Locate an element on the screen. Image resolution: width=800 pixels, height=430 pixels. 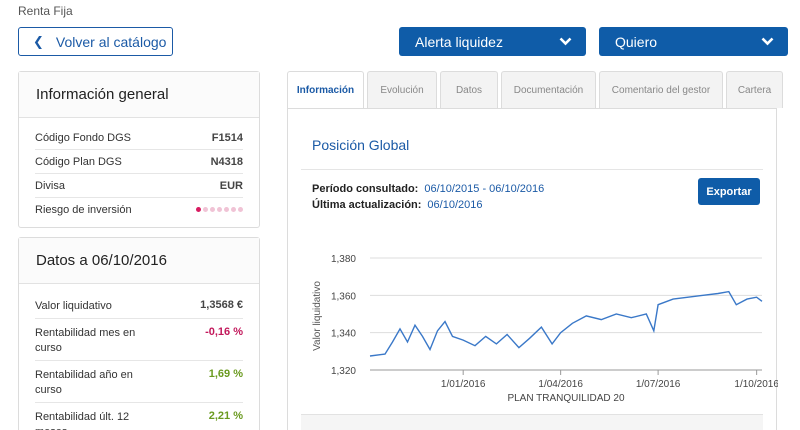
row-value: F1514 is located at coordinates (227, 138).